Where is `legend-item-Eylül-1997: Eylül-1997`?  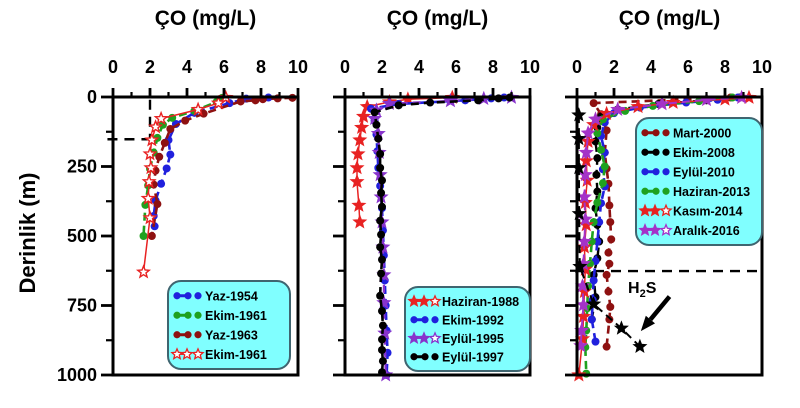
legend-item-Eylül-1997: Eylül-1997 is located at coordinates (457, 357).